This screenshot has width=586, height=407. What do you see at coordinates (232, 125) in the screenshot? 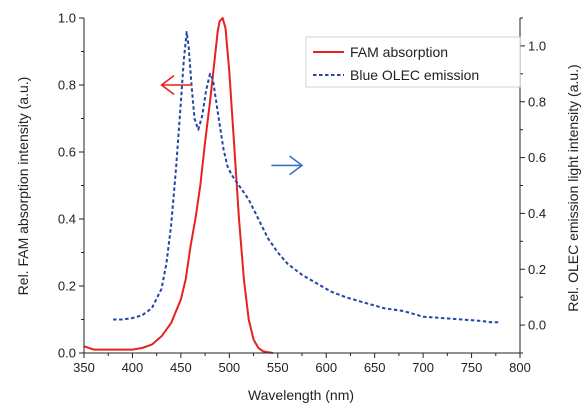
I see `annotation-layer` at bounding box center [232, 125].